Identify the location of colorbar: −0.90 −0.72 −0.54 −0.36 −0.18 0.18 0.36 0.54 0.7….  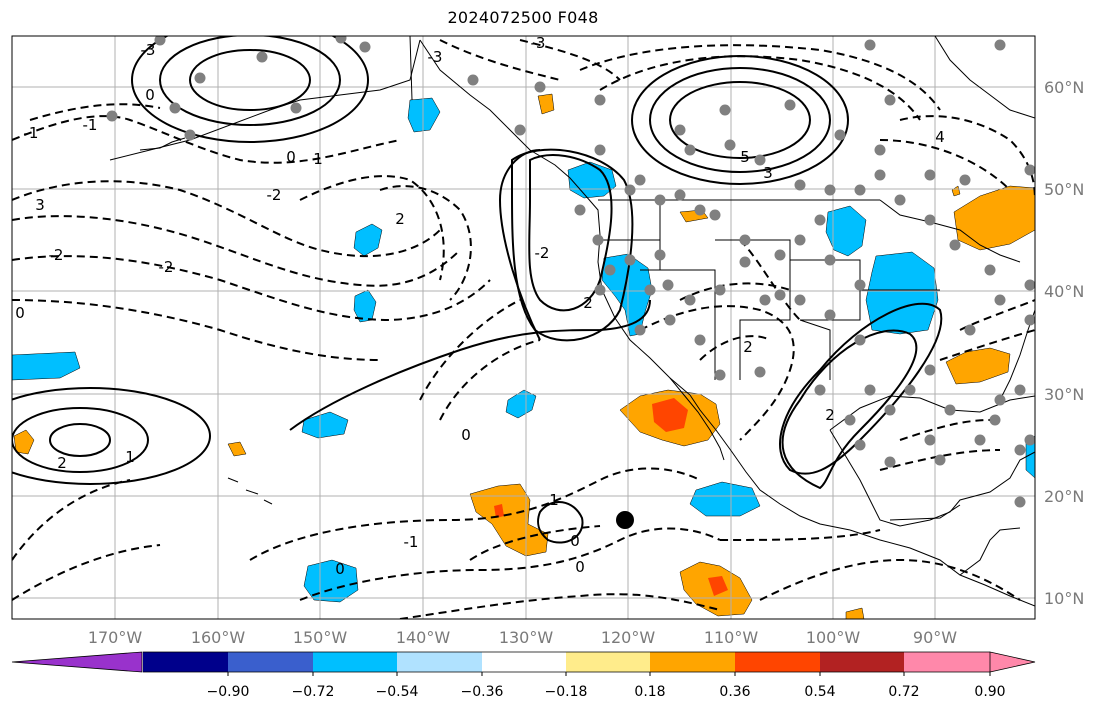
(523, 675).